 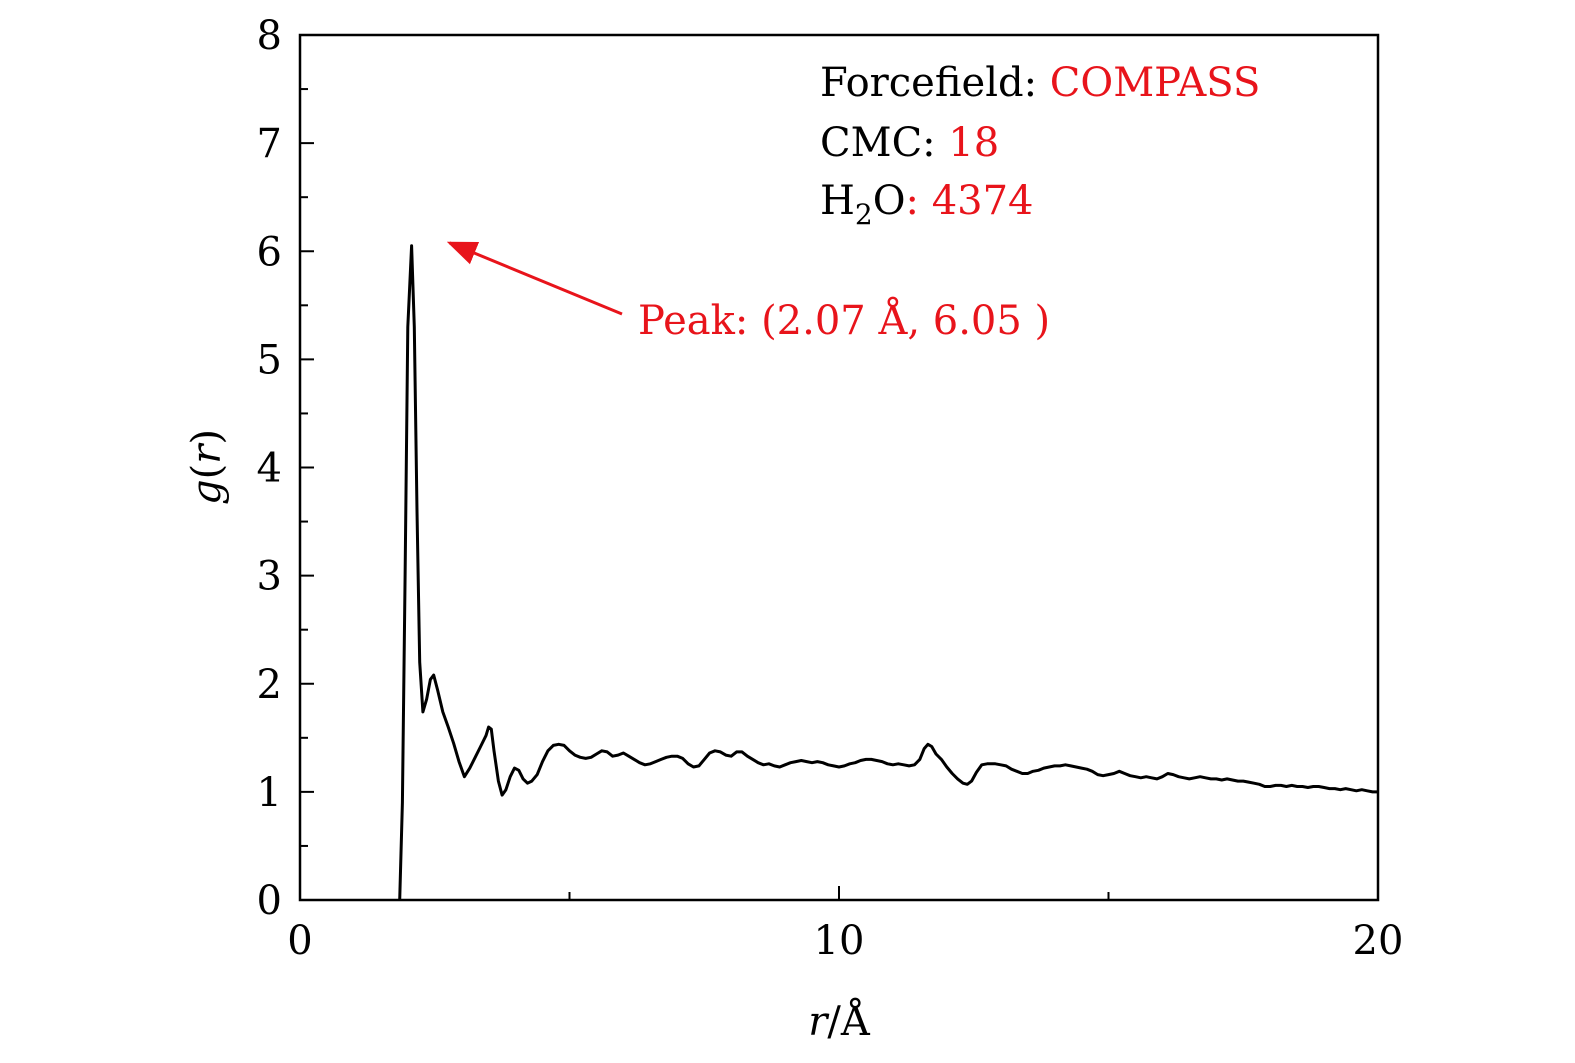 What do you see at coordinates (269, 144) in the screenshot?
I see `y-tick-label: 7` at bounding box center [269, 144].